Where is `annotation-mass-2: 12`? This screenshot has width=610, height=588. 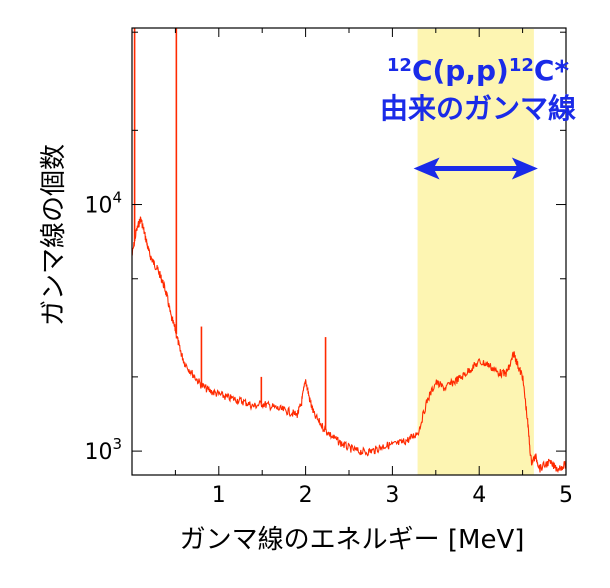 annotation-mass-2: 12 is located at coordinates (521, 65).